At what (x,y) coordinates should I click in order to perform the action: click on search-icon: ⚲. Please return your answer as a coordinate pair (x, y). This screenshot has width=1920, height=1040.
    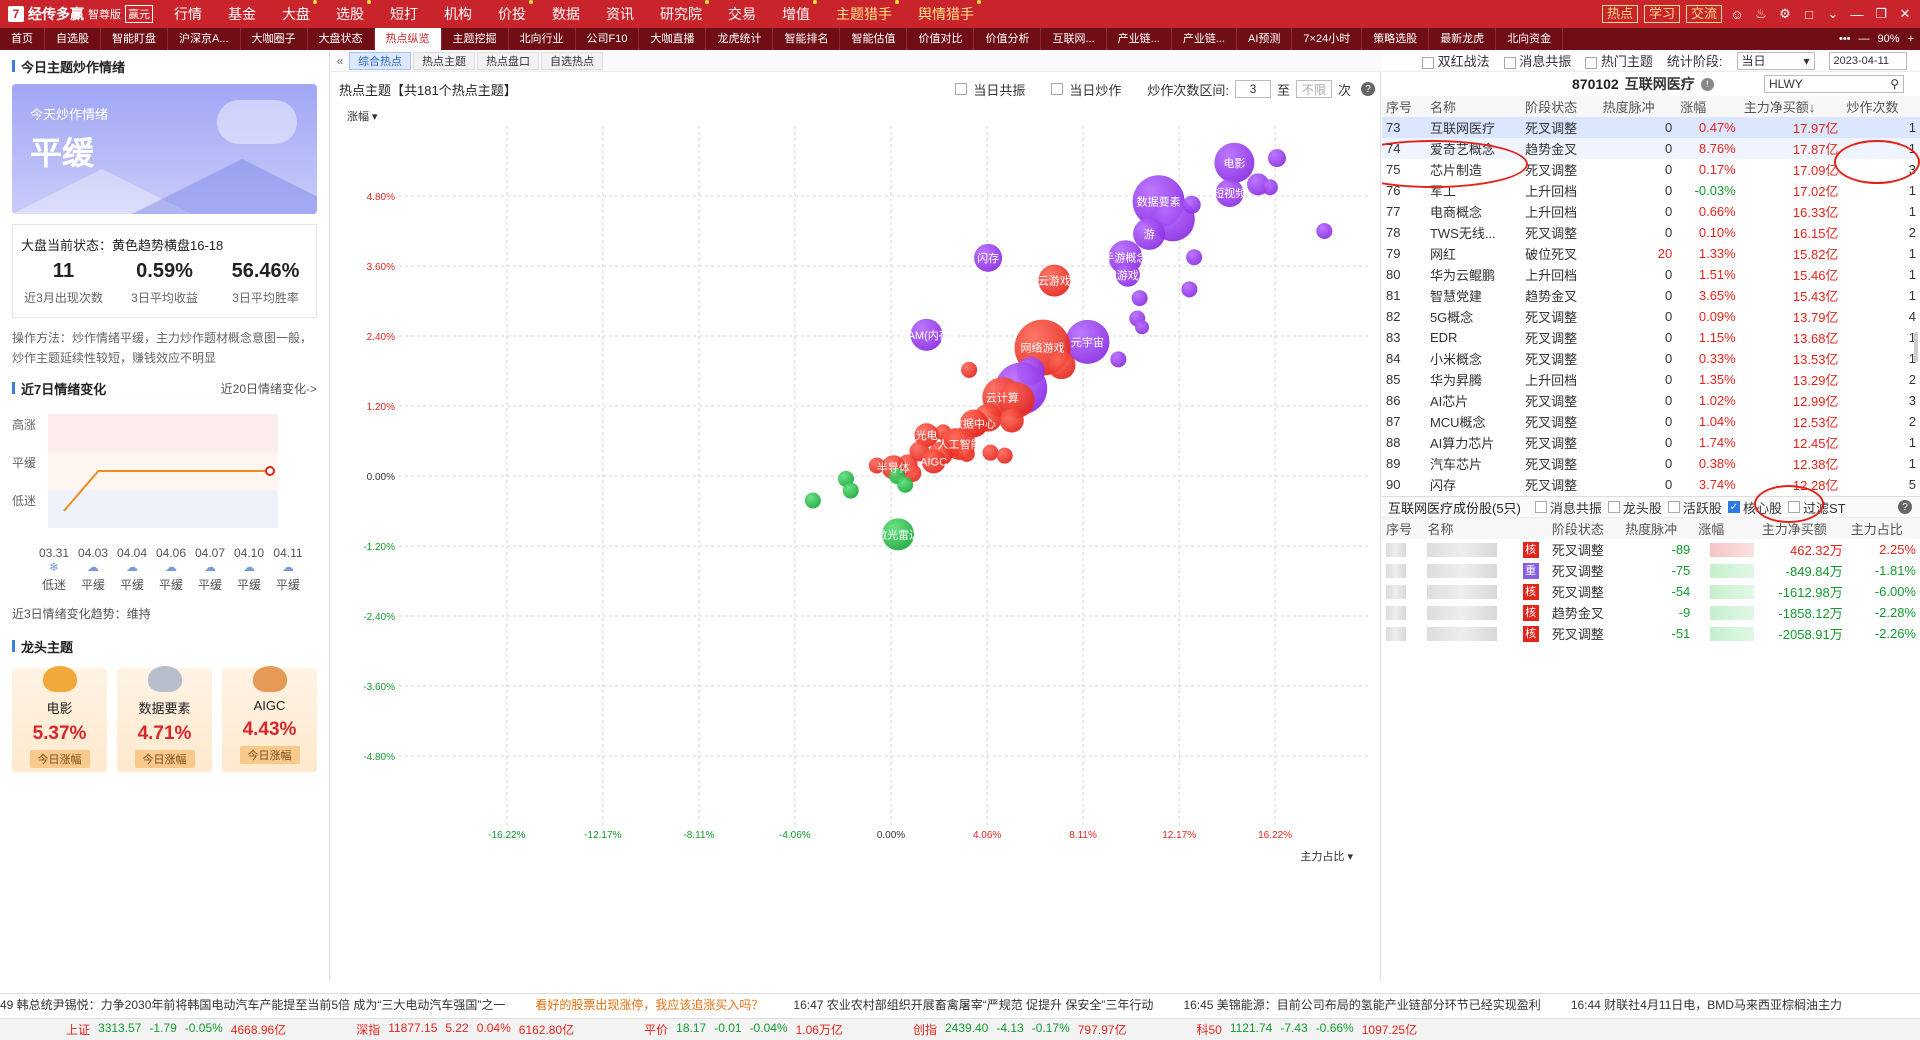
    Looking at the image, I should click on (1894, 84).